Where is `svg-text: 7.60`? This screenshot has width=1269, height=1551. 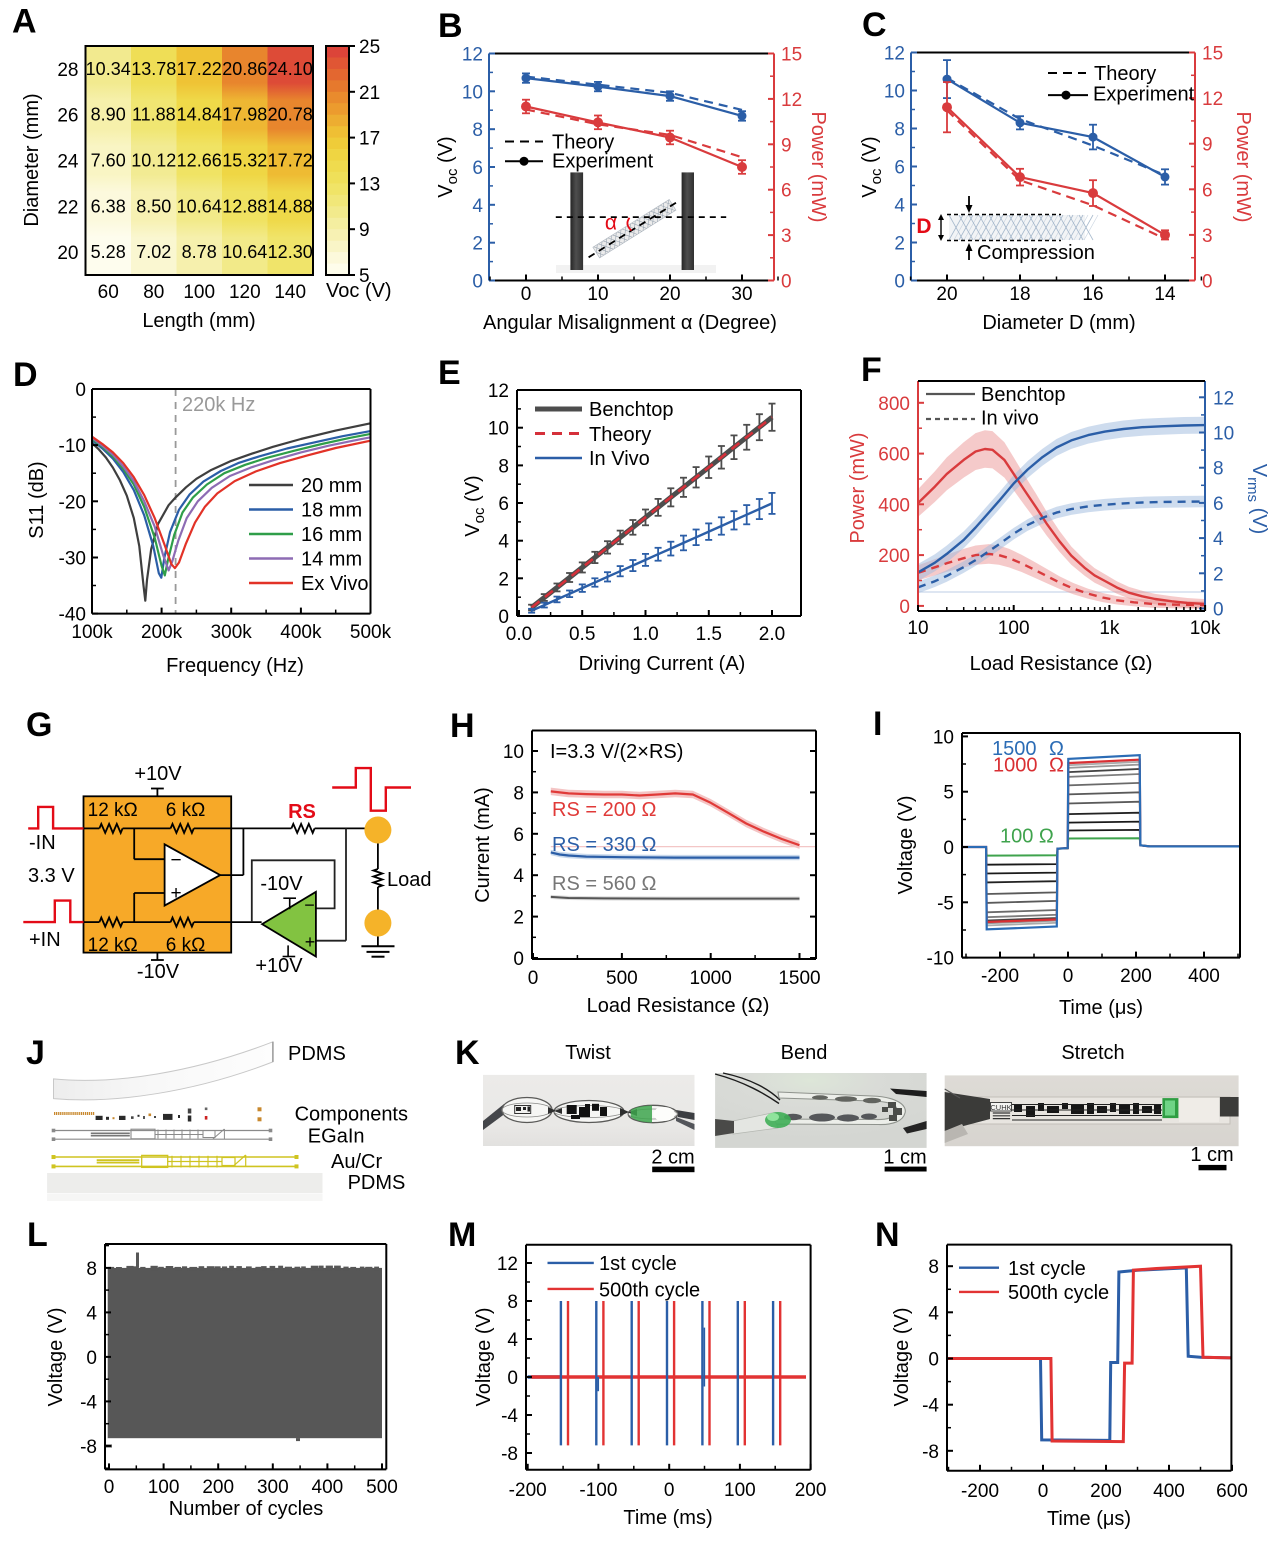
svg-text: 7.60 is located at coordinates (108, 161).